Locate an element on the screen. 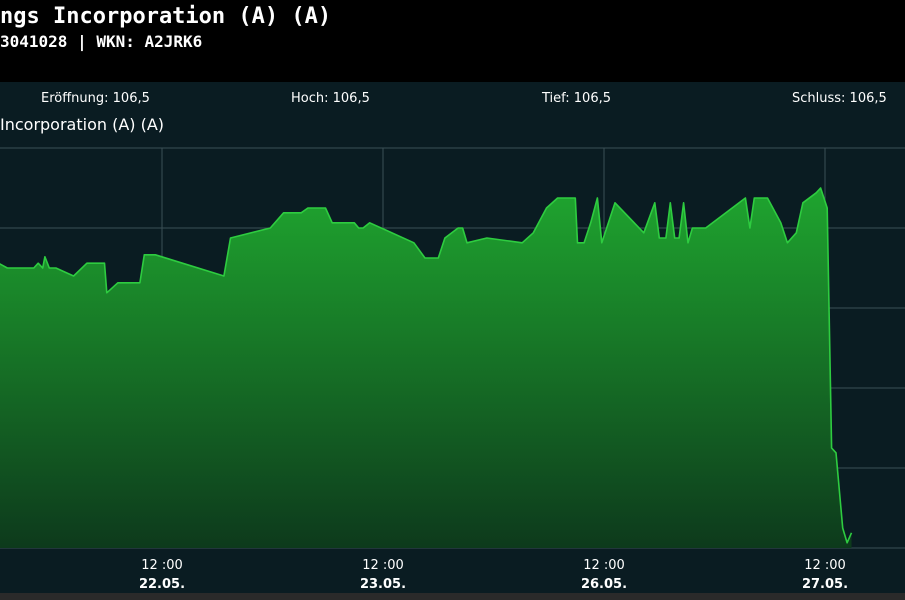 This screenshot has height=600, width=905. x-tick-date-label: 23.05. is located at coordinates (383, 584).